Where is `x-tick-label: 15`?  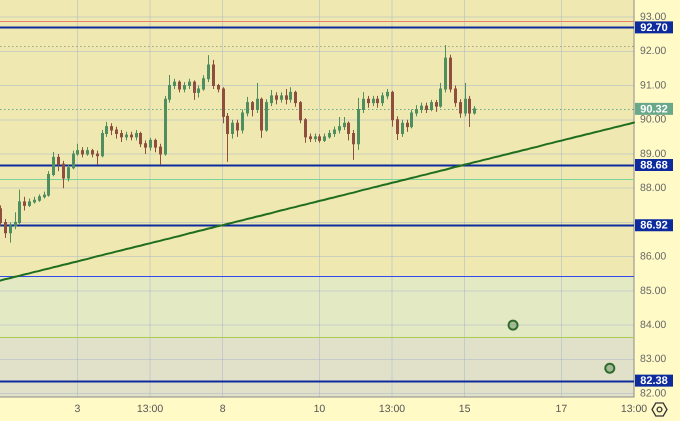 x-tick-label: 15 is located at coordinates (464, 409).